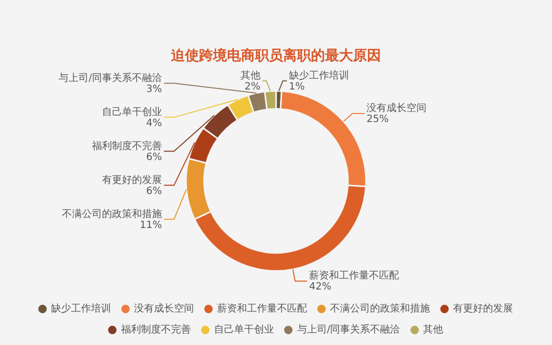  Describe the element at coordinates (132, 180) in the screenshot. I see `slice-label: 有更好的发展` at that location.